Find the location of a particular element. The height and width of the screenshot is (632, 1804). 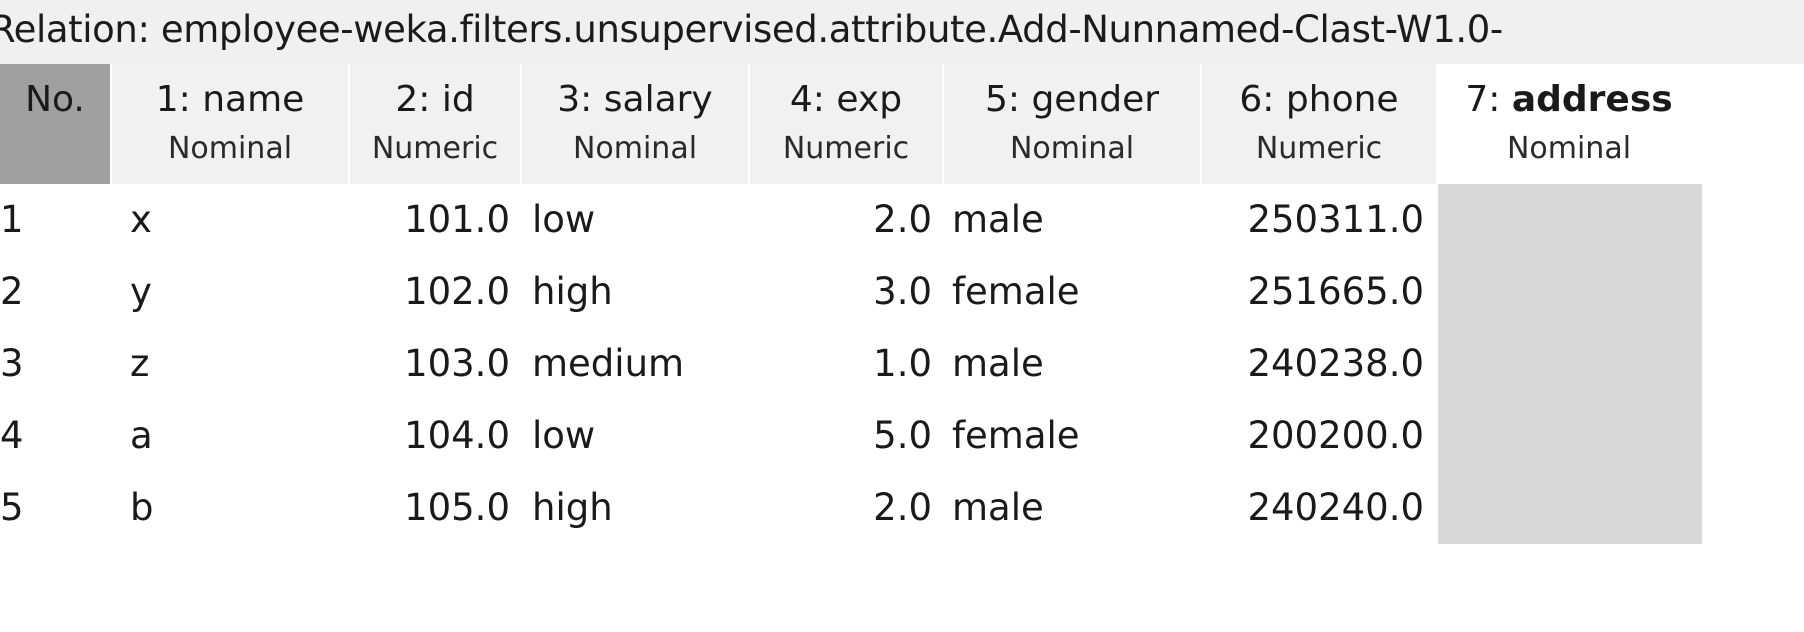

column-index: 6: is located at coordinates (1257, 99).